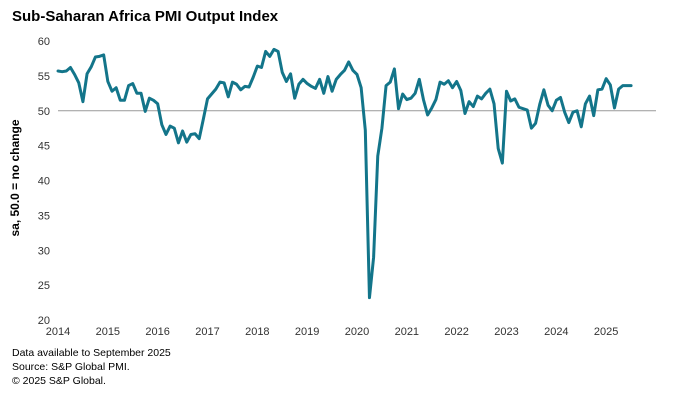  I want to click on y-axis-title: sa, 50.0 = no change, so click(15, 177).